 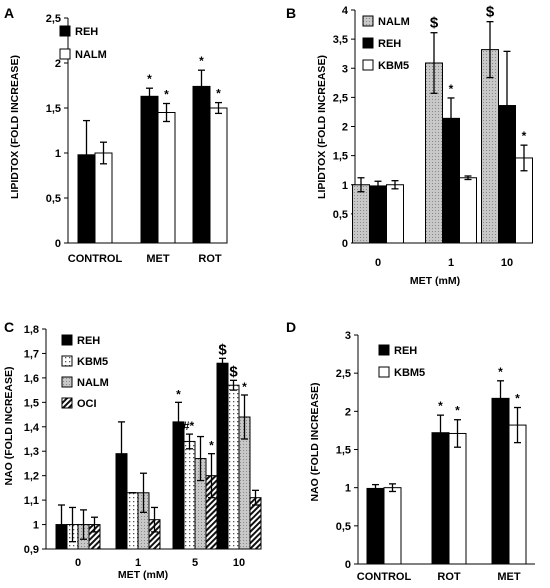 What do you see at coordinates (389, 44) in the screenshot?
I see `panel-b-legend-label: REH` at bounding box center [389, 44].